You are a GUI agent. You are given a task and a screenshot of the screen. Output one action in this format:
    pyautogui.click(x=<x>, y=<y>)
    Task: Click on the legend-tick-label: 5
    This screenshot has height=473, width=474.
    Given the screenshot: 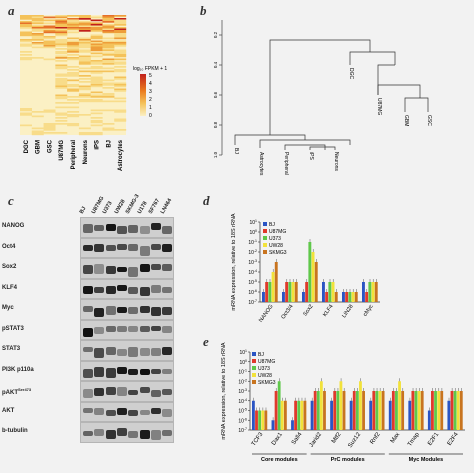 What is the action you would take?
    pyautogui.click(x=150, y=76)
    